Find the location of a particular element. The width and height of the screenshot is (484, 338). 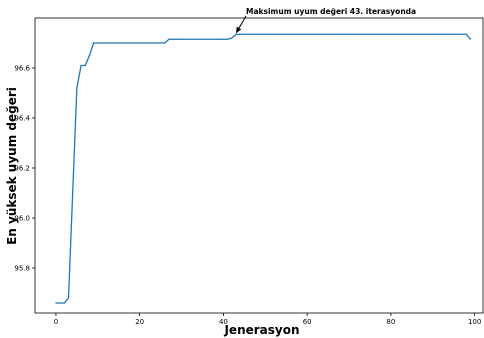

x-axis-title: Jenerasyon is located at coordinates (261, 330).